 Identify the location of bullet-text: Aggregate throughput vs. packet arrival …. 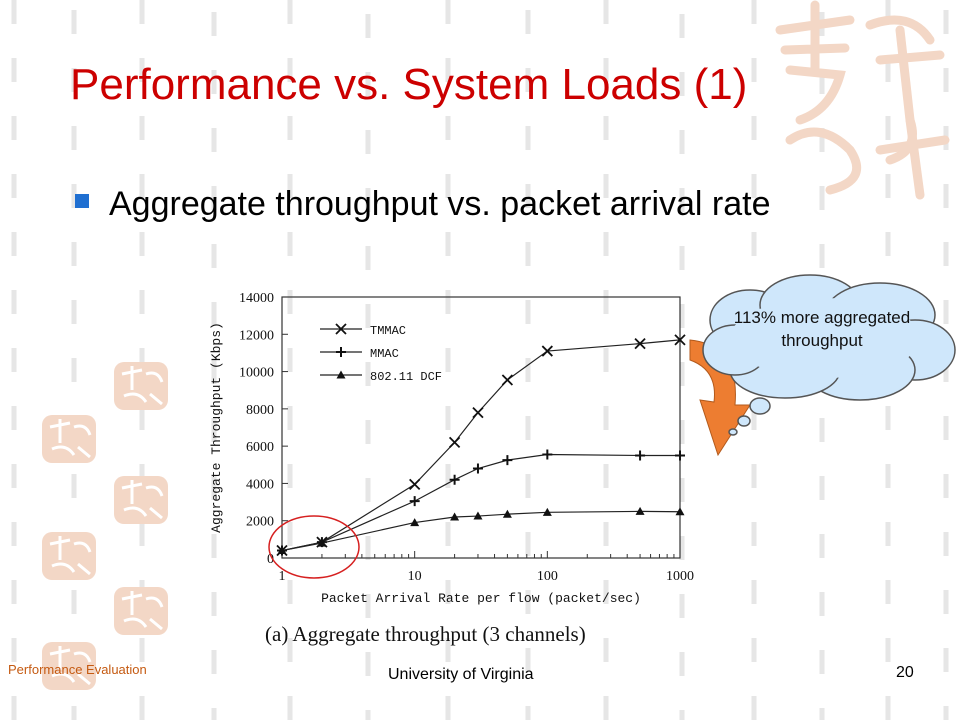
(440, 204).